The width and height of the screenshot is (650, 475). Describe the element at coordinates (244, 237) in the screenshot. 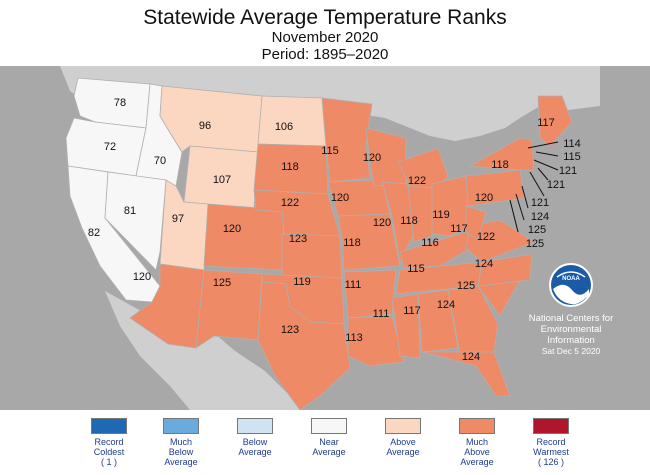

I see `state-co` at that location.